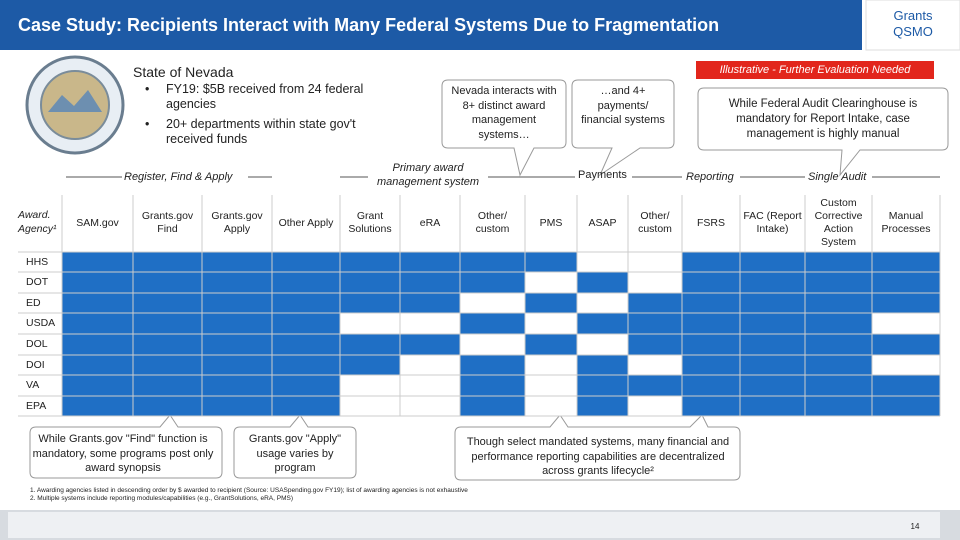  Describe the element at coordinates (33, 385) in the screenshot. I see `row-label: VA` at that location.